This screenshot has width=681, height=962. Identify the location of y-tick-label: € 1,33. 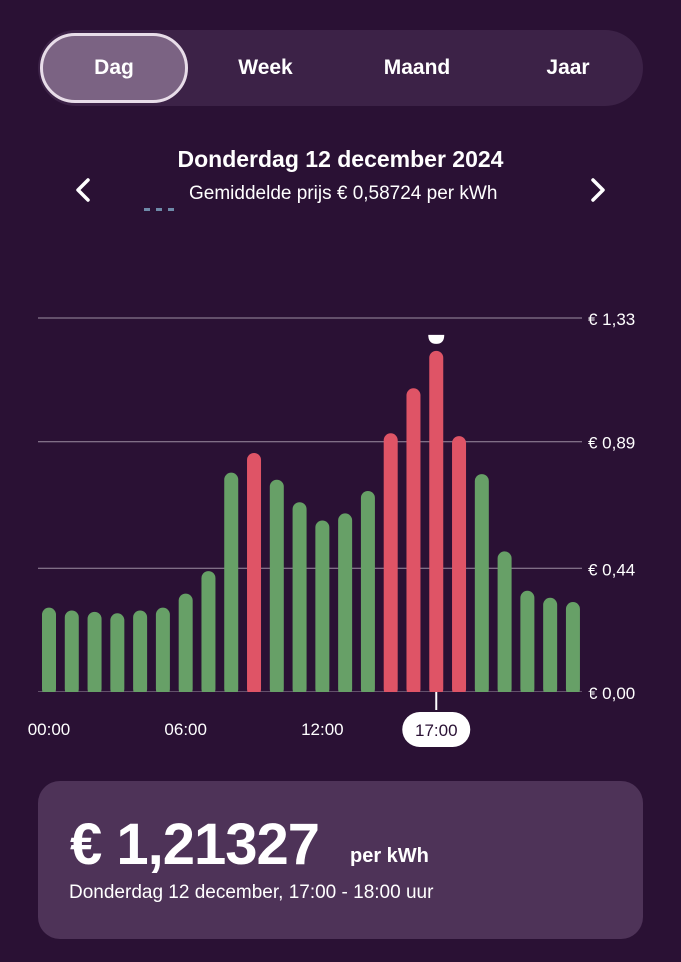
(611, 319).